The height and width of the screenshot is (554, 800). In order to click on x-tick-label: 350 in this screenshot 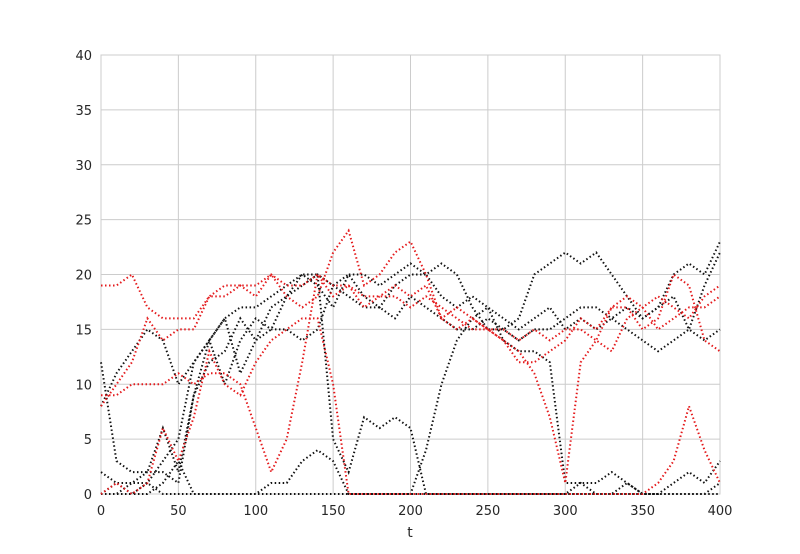, I will do `click(642, 511)`.